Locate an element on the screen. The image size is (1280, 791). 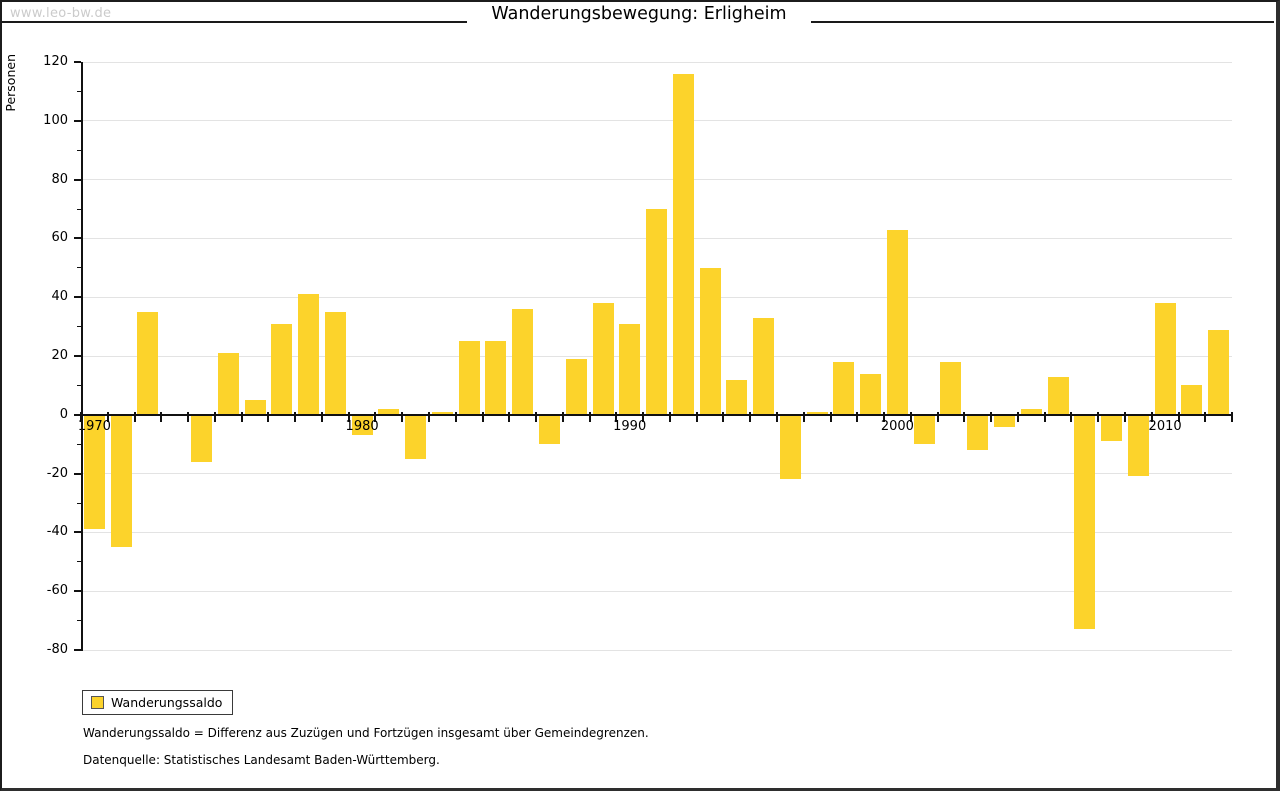
bar-1999 is located at coordinates (871, 394).